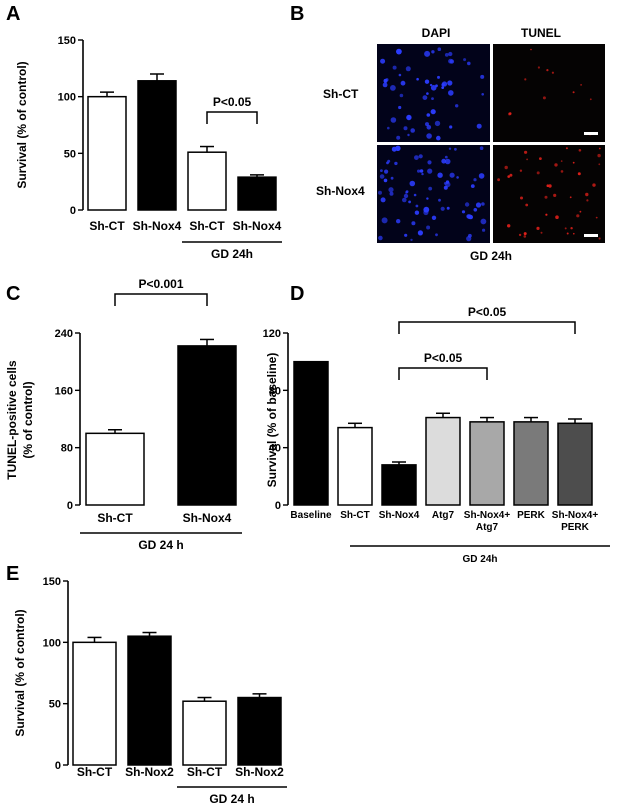 The height and width of the screenshot is (809, 624). Describe the element at coordinates (149, 700) in the screenshot. I see `bar-e` at that location.